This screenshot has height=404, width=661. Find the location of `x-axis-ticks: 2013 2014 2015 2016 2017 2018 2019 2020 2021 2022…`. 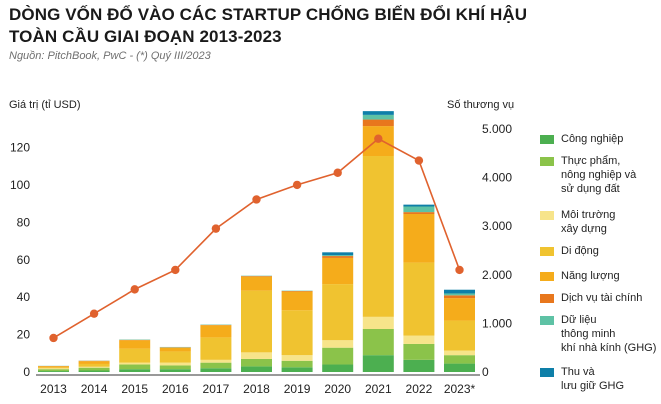

x-axis-ticks: 2013 2014 2015 2016 2017 2018 2019 2020 2021 2022… is located at coordinates (257, 389).